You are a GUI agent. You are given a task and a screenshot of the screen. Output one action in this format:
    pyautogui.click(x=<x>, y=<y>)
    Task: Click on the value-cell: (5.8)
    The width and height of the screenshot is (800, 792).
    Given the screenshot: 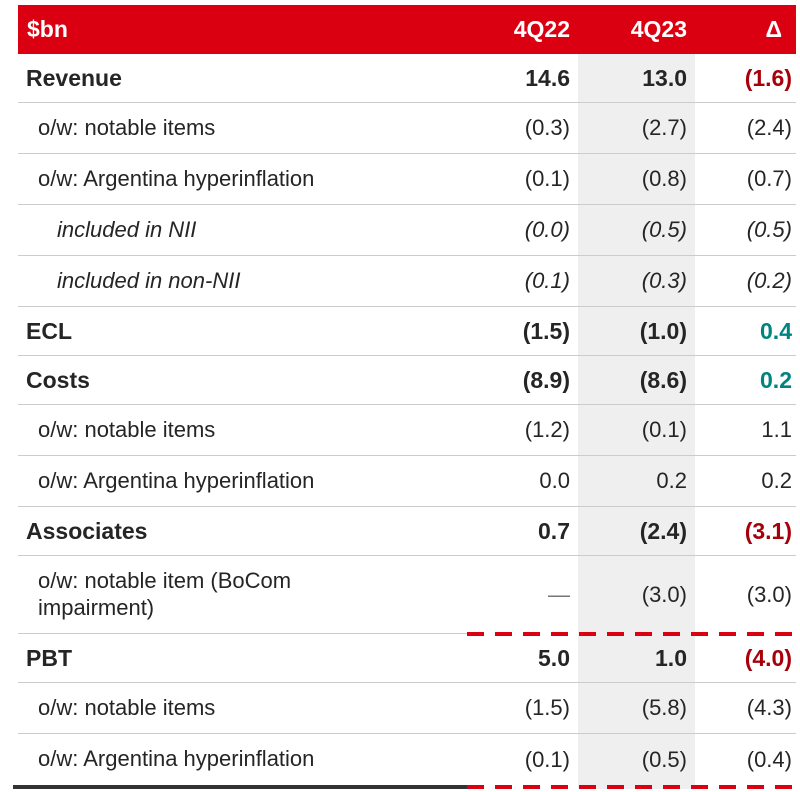 What is the action you would take?
    pyautogui.click(x=664, y=707)
    